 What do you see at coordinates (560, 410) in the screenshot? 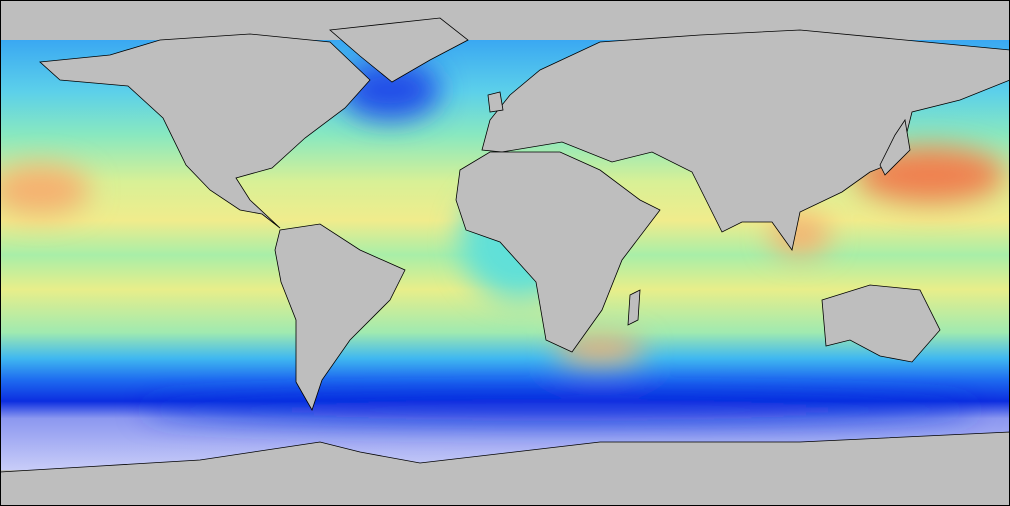
I see `cold-band` at bounding box center [560, 410].